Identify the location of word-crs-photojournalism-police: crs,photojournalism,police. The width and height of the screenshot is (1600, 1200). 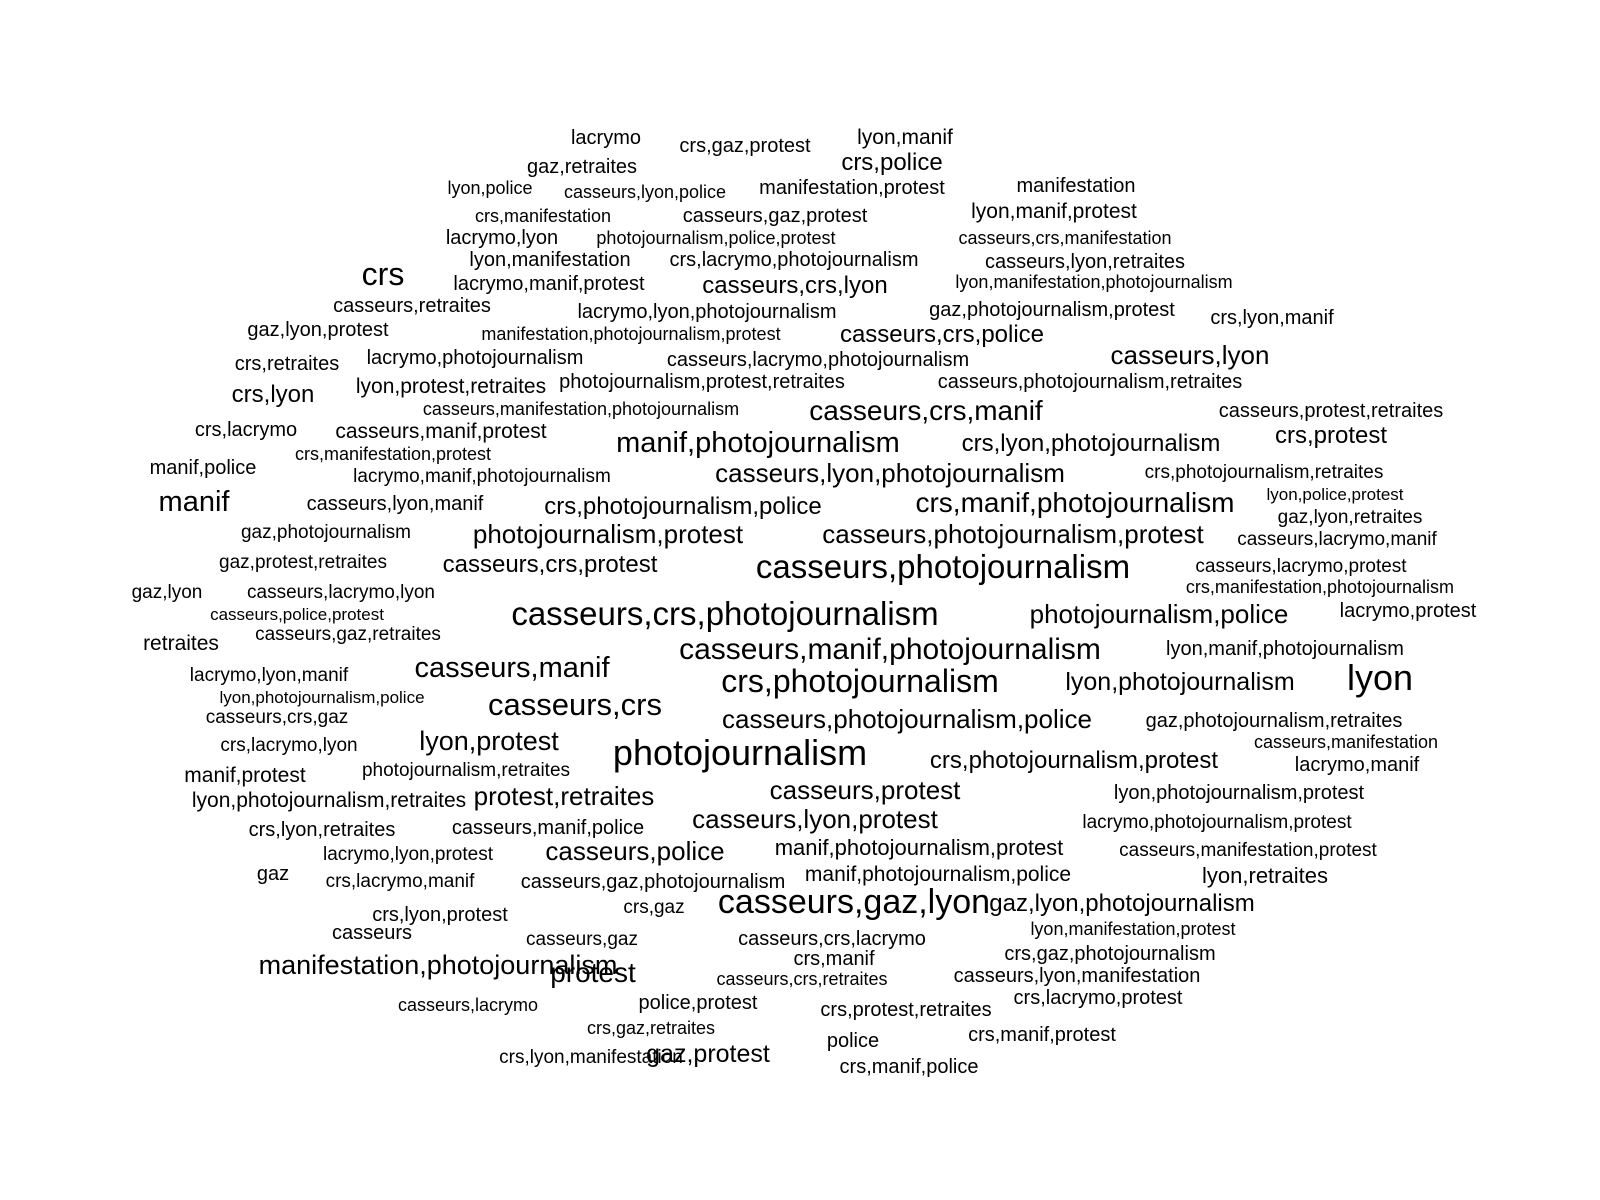
(682, 506).